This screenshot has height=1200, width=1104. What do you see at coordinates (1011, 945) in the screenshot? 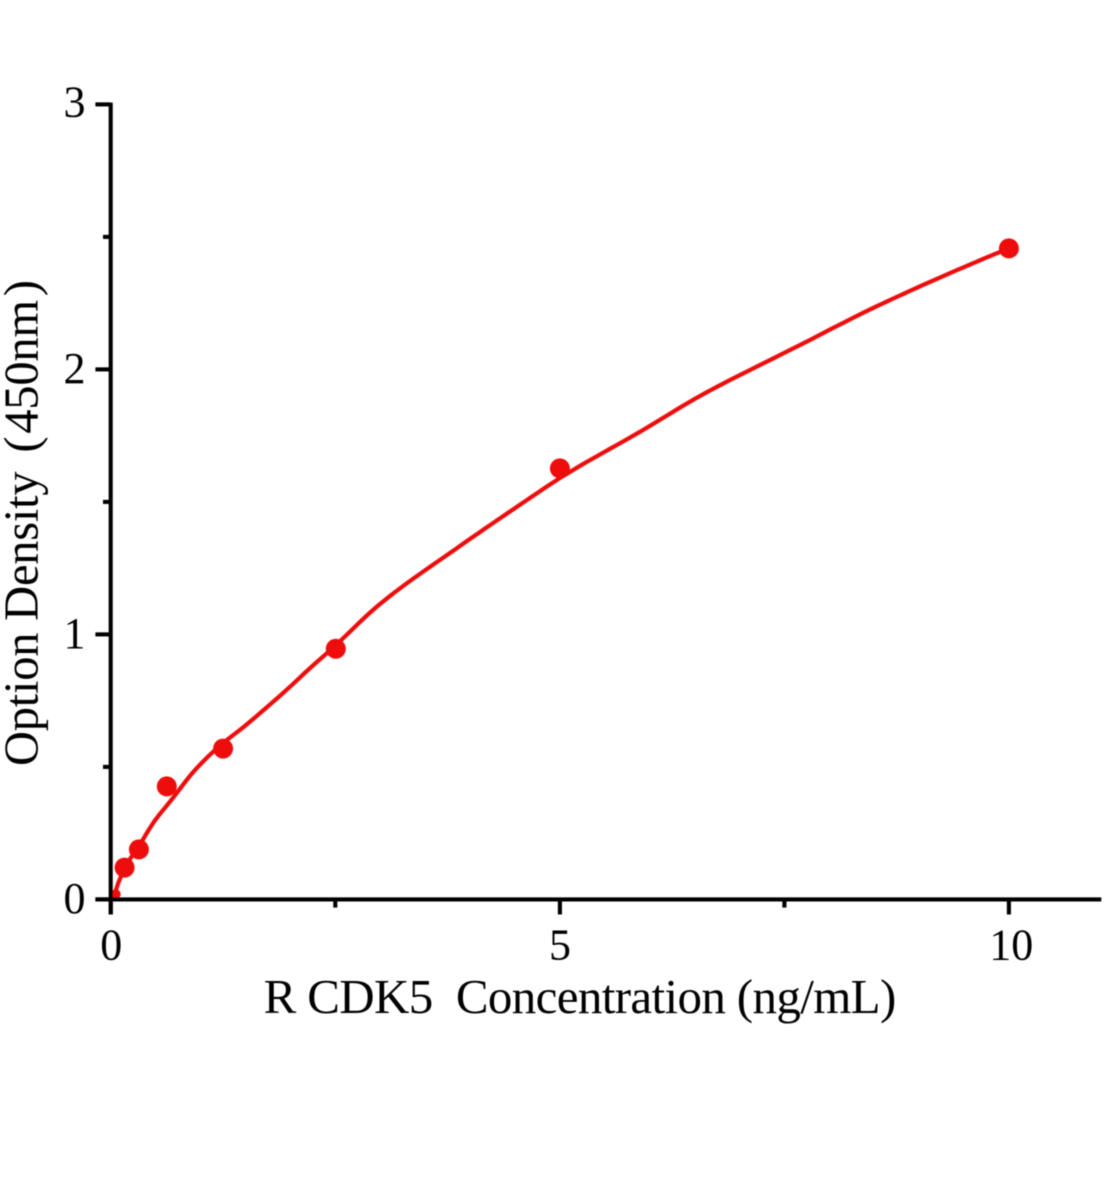
I see `svg-text: 10` at bounding box center [1011, 945].